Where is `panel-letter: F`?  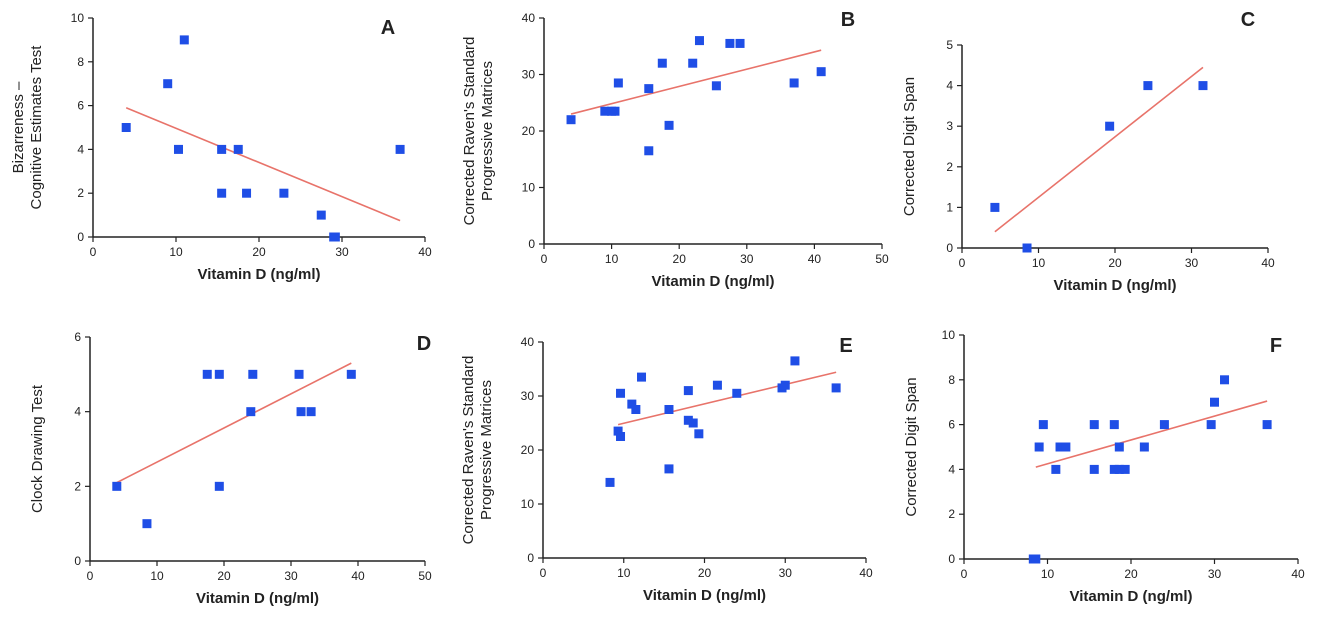 panel-letter: F is located at coordinates (1276, 346).